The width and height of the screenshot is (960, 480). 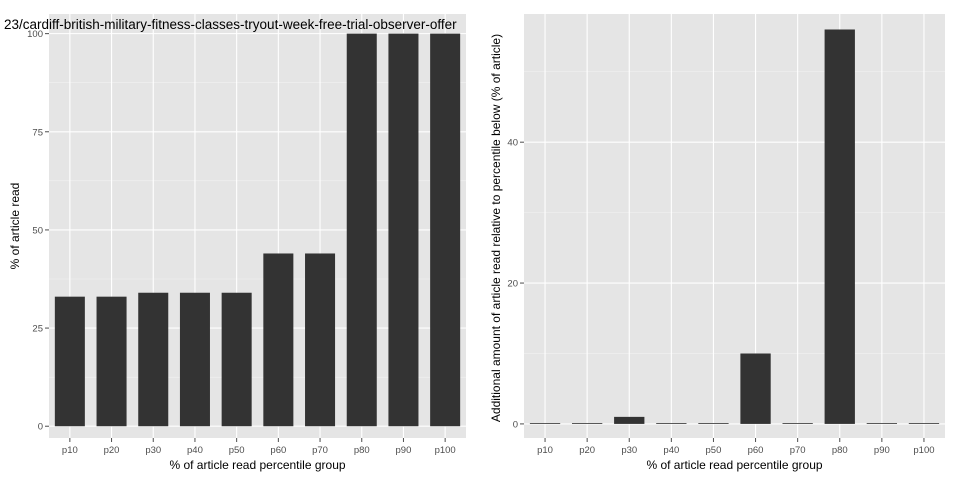 I want to click on y-axis: 0 20 40, so click(x=515, y=284).